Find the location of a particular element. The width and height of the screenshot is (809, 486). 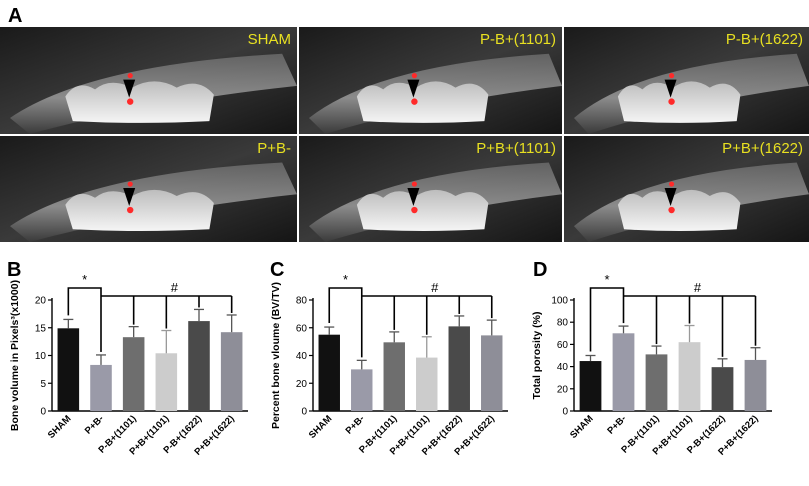

microct-image: P+B+(1622) is located at coordinates (686, 189).